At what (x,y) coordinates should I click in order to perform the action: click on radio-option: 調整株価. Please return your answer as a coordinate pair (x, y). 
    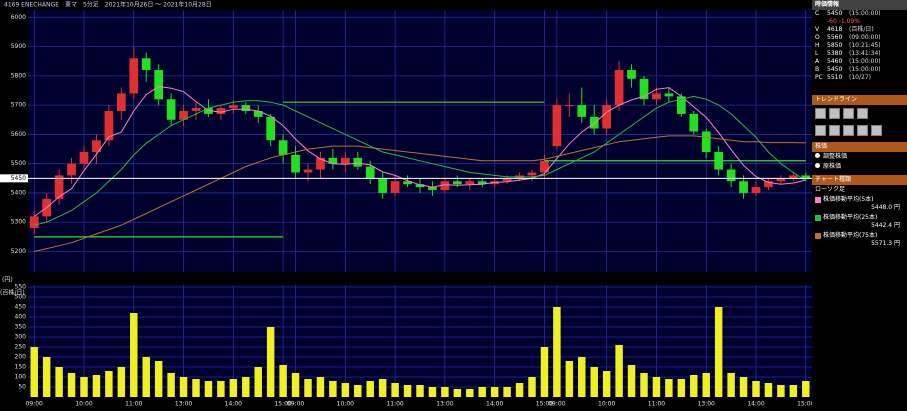
    Looking at the image, I should click on (859, 157).